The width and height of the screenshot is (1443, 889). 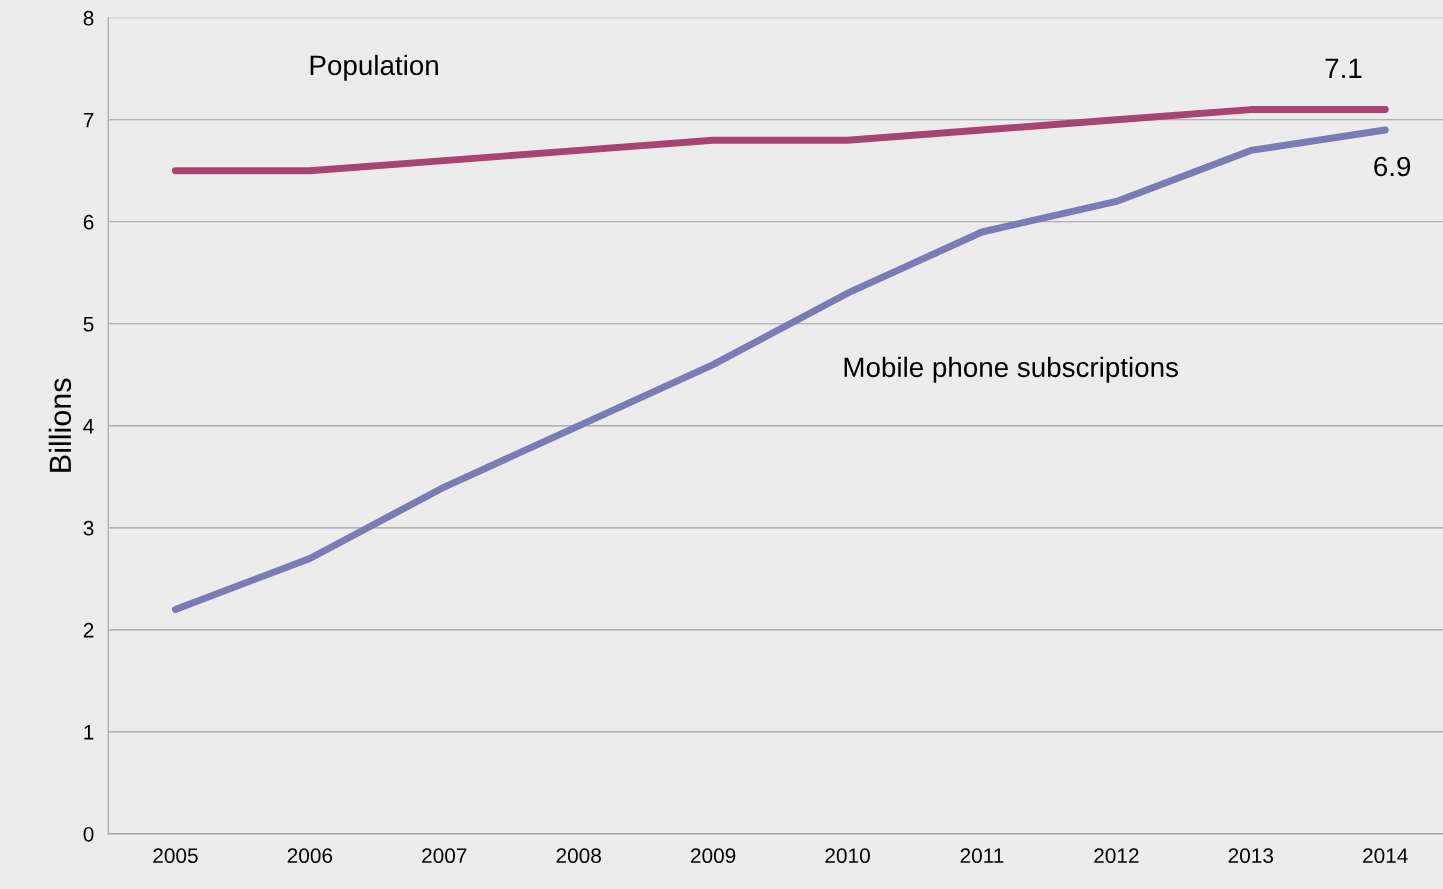 I want to click on y-tick-label: 3, so click(x=88, y=528).